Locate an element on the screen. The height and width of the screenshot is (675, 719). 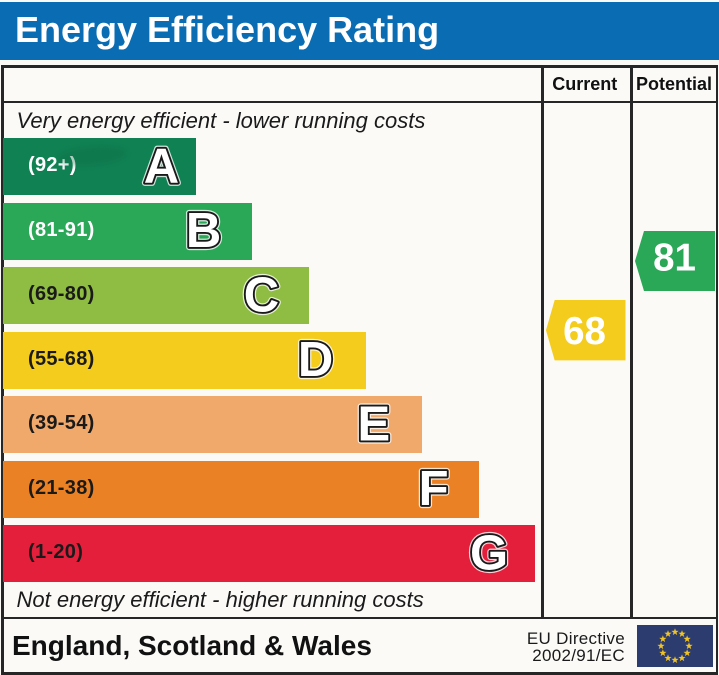
svg-text: G is located at coordinates (489, 553).